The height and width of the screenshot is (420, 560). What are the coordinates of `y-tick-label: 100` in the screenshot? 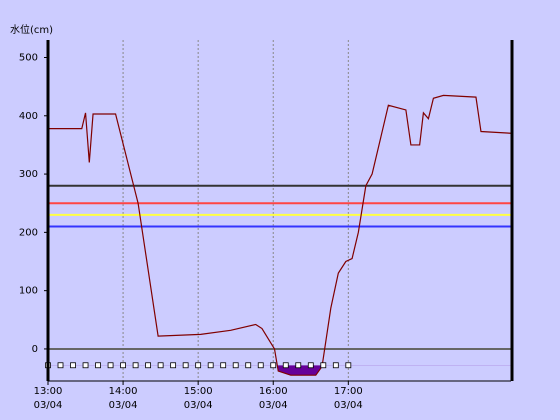 It's located at (28, 291).